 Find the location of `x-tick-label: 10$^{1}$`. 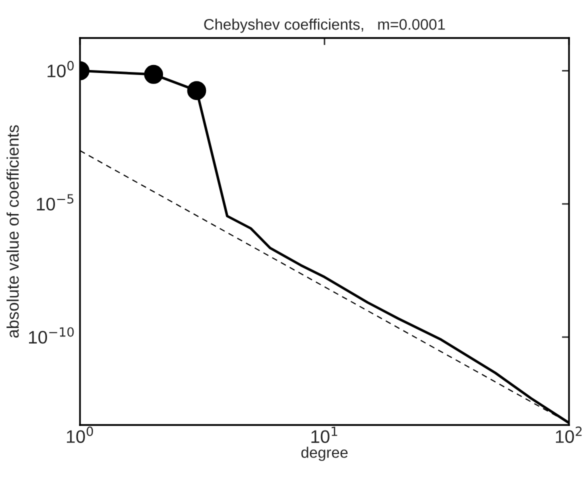

x-tick-label: 10$^{1}$ is located at coordinates (324, 434).